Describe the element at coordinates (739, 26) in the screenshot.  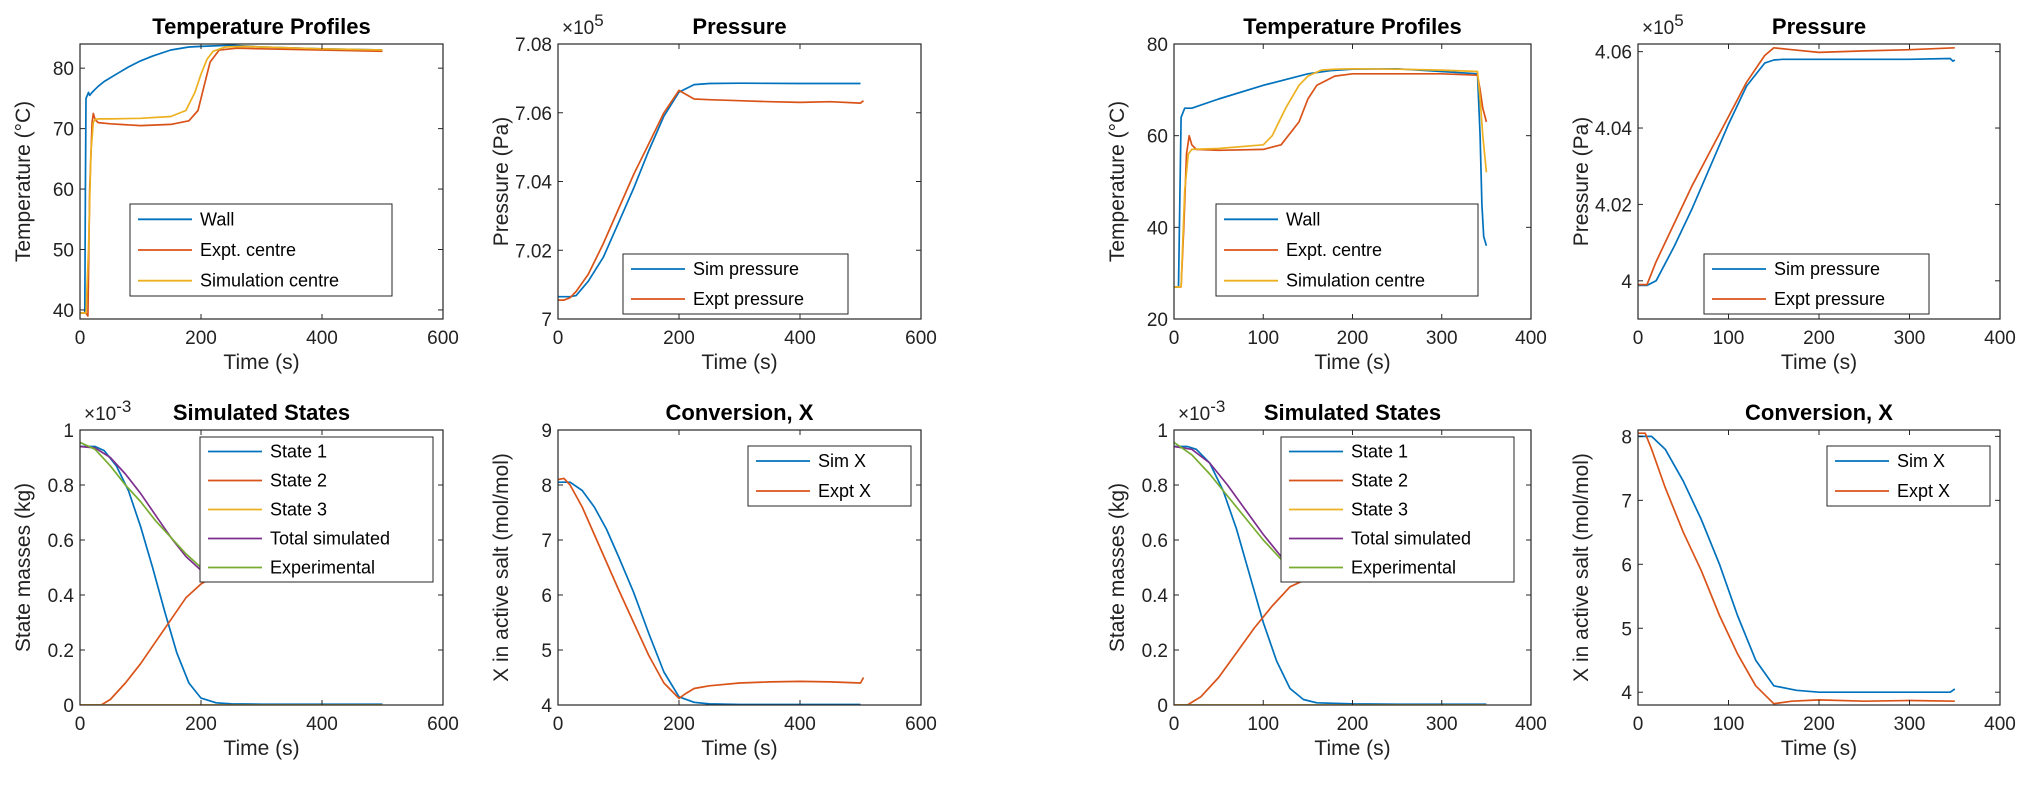
I see `chart-title: Pressure` at that location.